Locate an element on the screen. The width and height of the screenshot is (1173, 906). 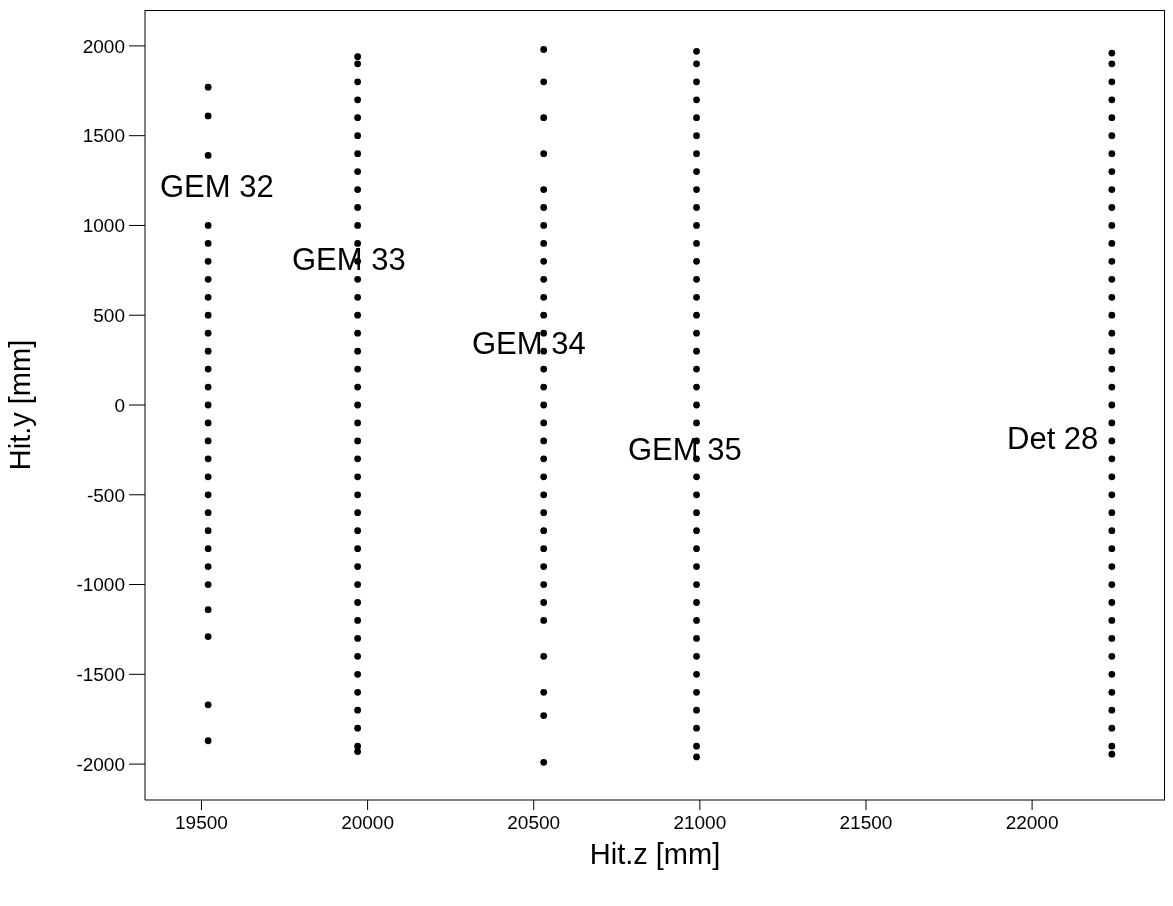
annotation: GEM 32 is located at coordinates (217, 187).